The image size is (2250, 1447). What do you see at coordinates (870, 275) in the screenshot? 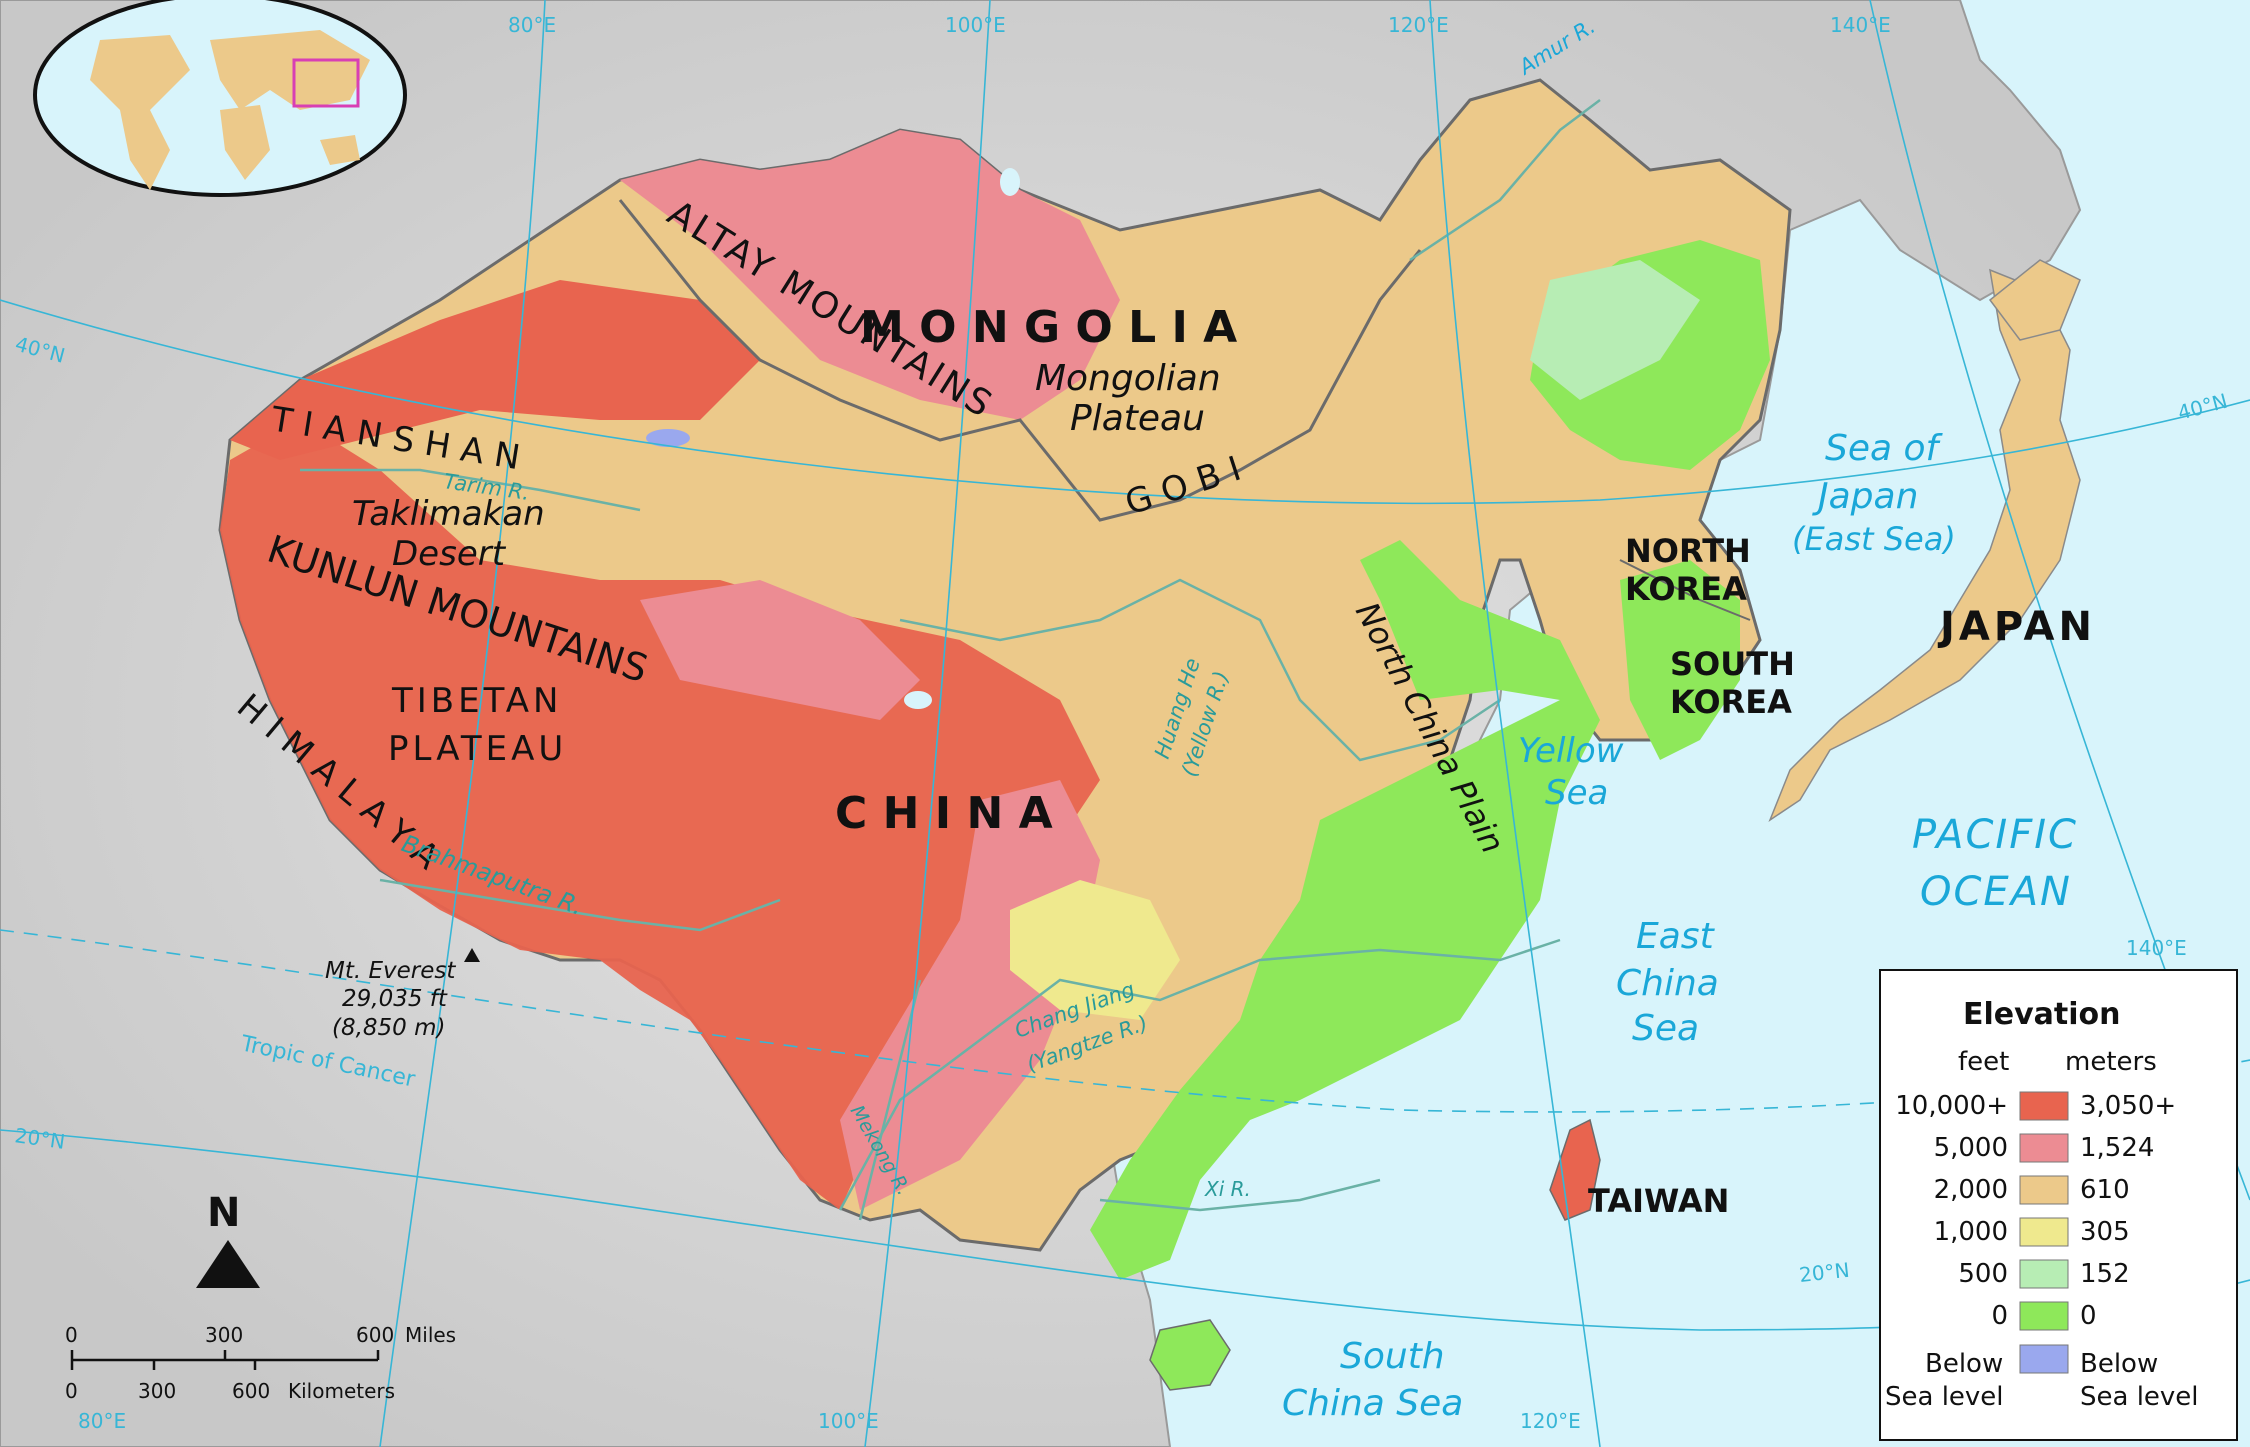
I see `altay-pink` at bounding box center [870, 275].